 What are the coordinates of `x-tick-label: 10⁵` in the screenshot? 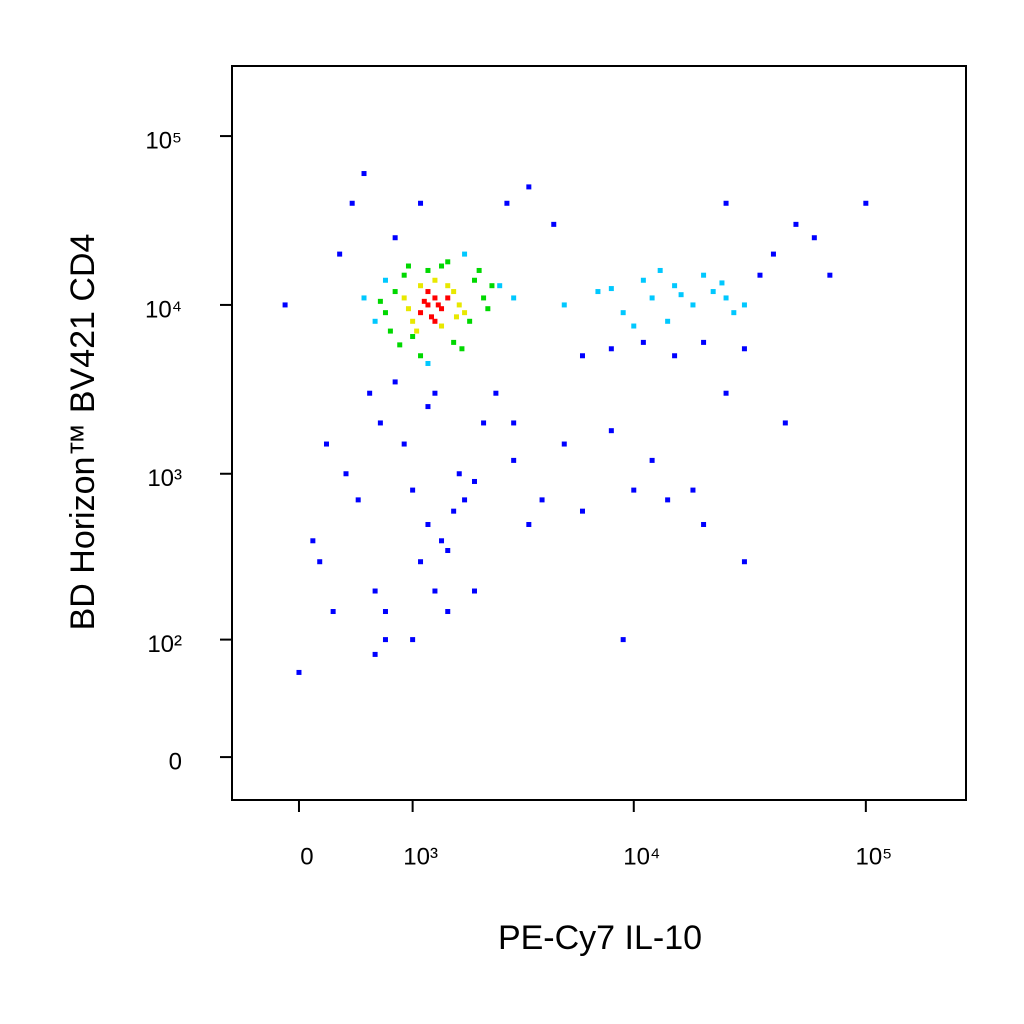 It's located at (874, 856).